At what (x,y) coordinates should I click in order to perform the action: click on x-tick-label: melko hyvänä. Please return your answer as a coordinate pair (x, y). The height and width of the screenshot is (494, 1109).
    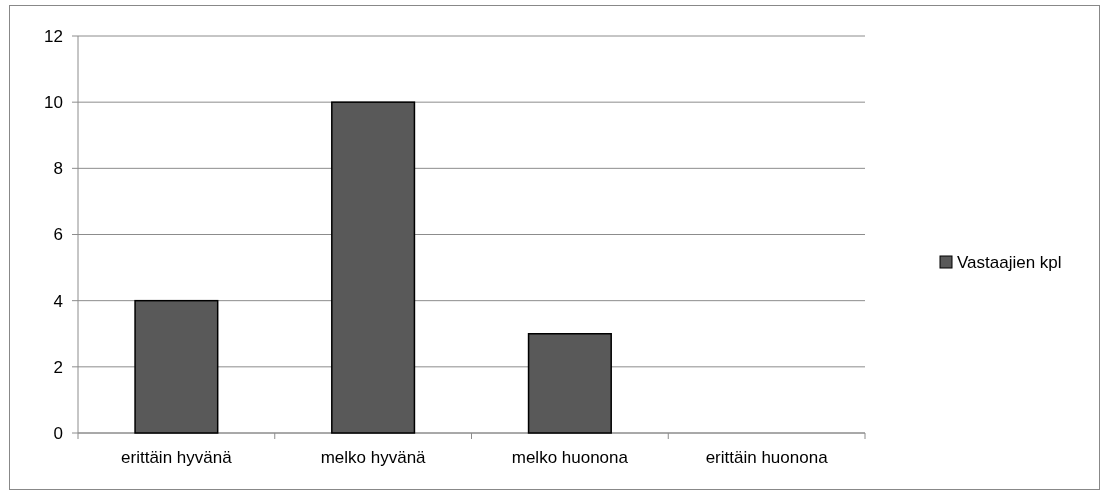
    Looking at the image, I should click on (373, 457).